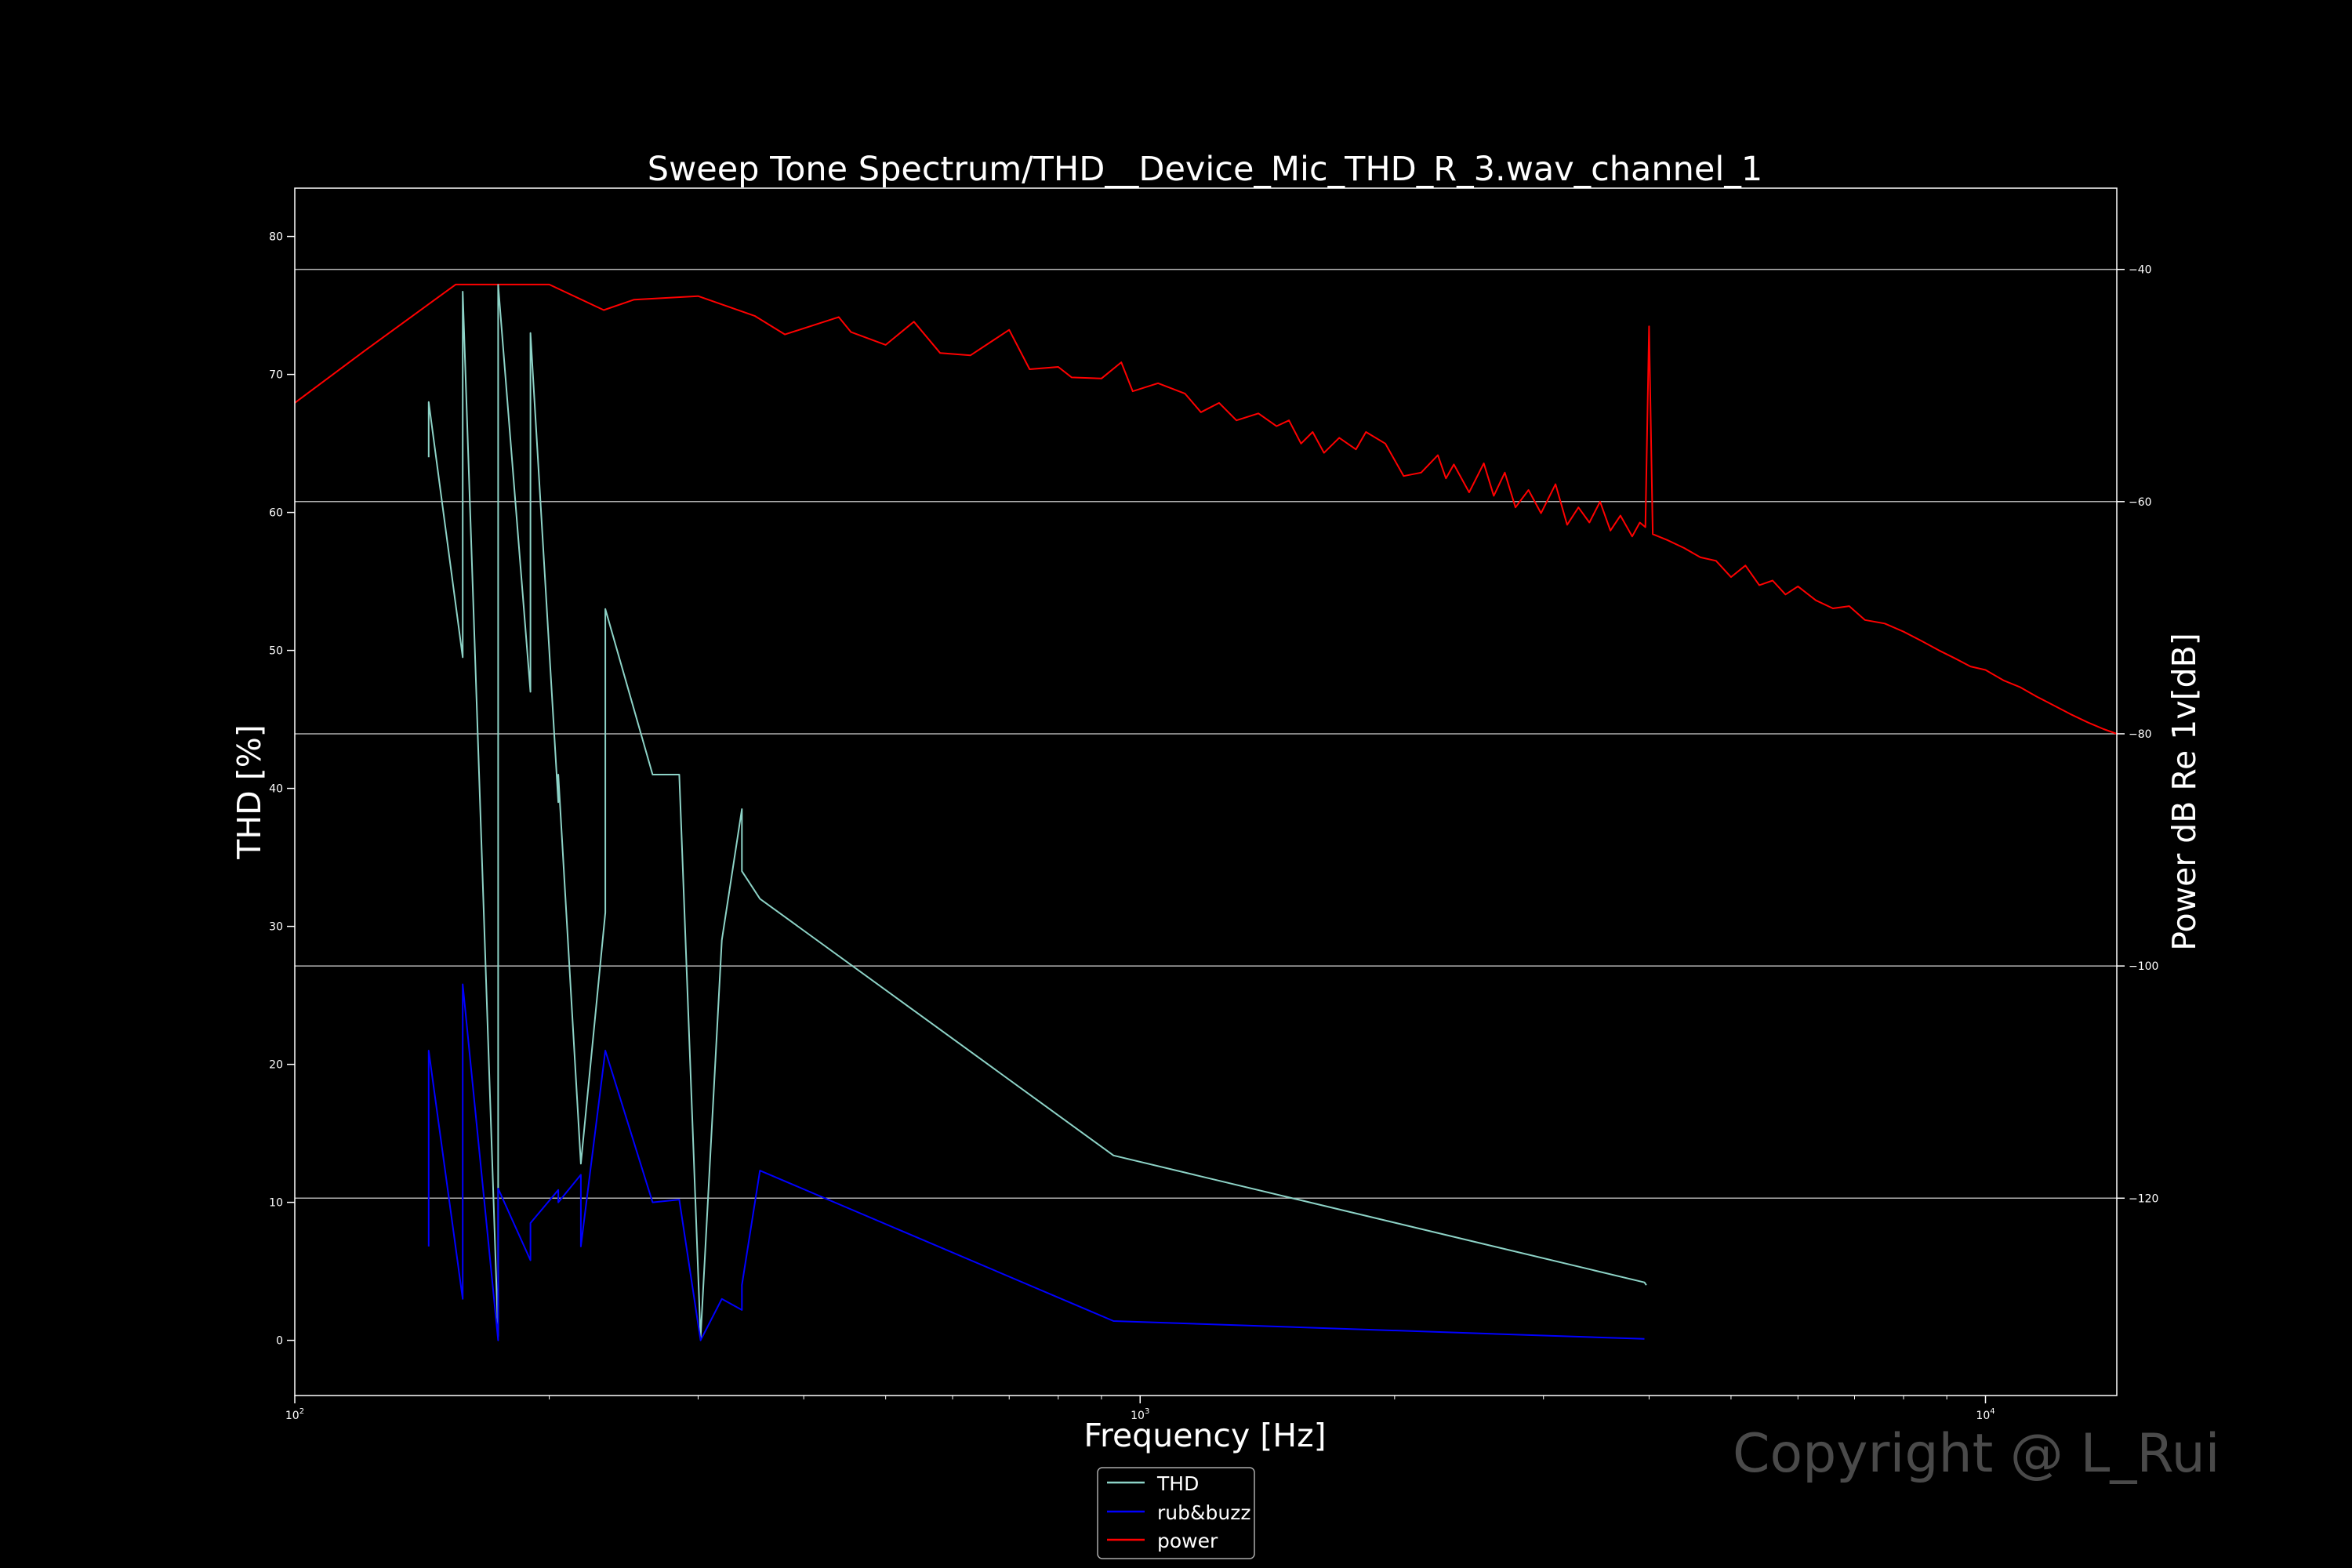 This screenshot has height=1568, width=2352. Describe the element at coordinates (1203, 1512) in the screenshot. I see `legend-label-rub-buzz: rub&buzz` at that location.